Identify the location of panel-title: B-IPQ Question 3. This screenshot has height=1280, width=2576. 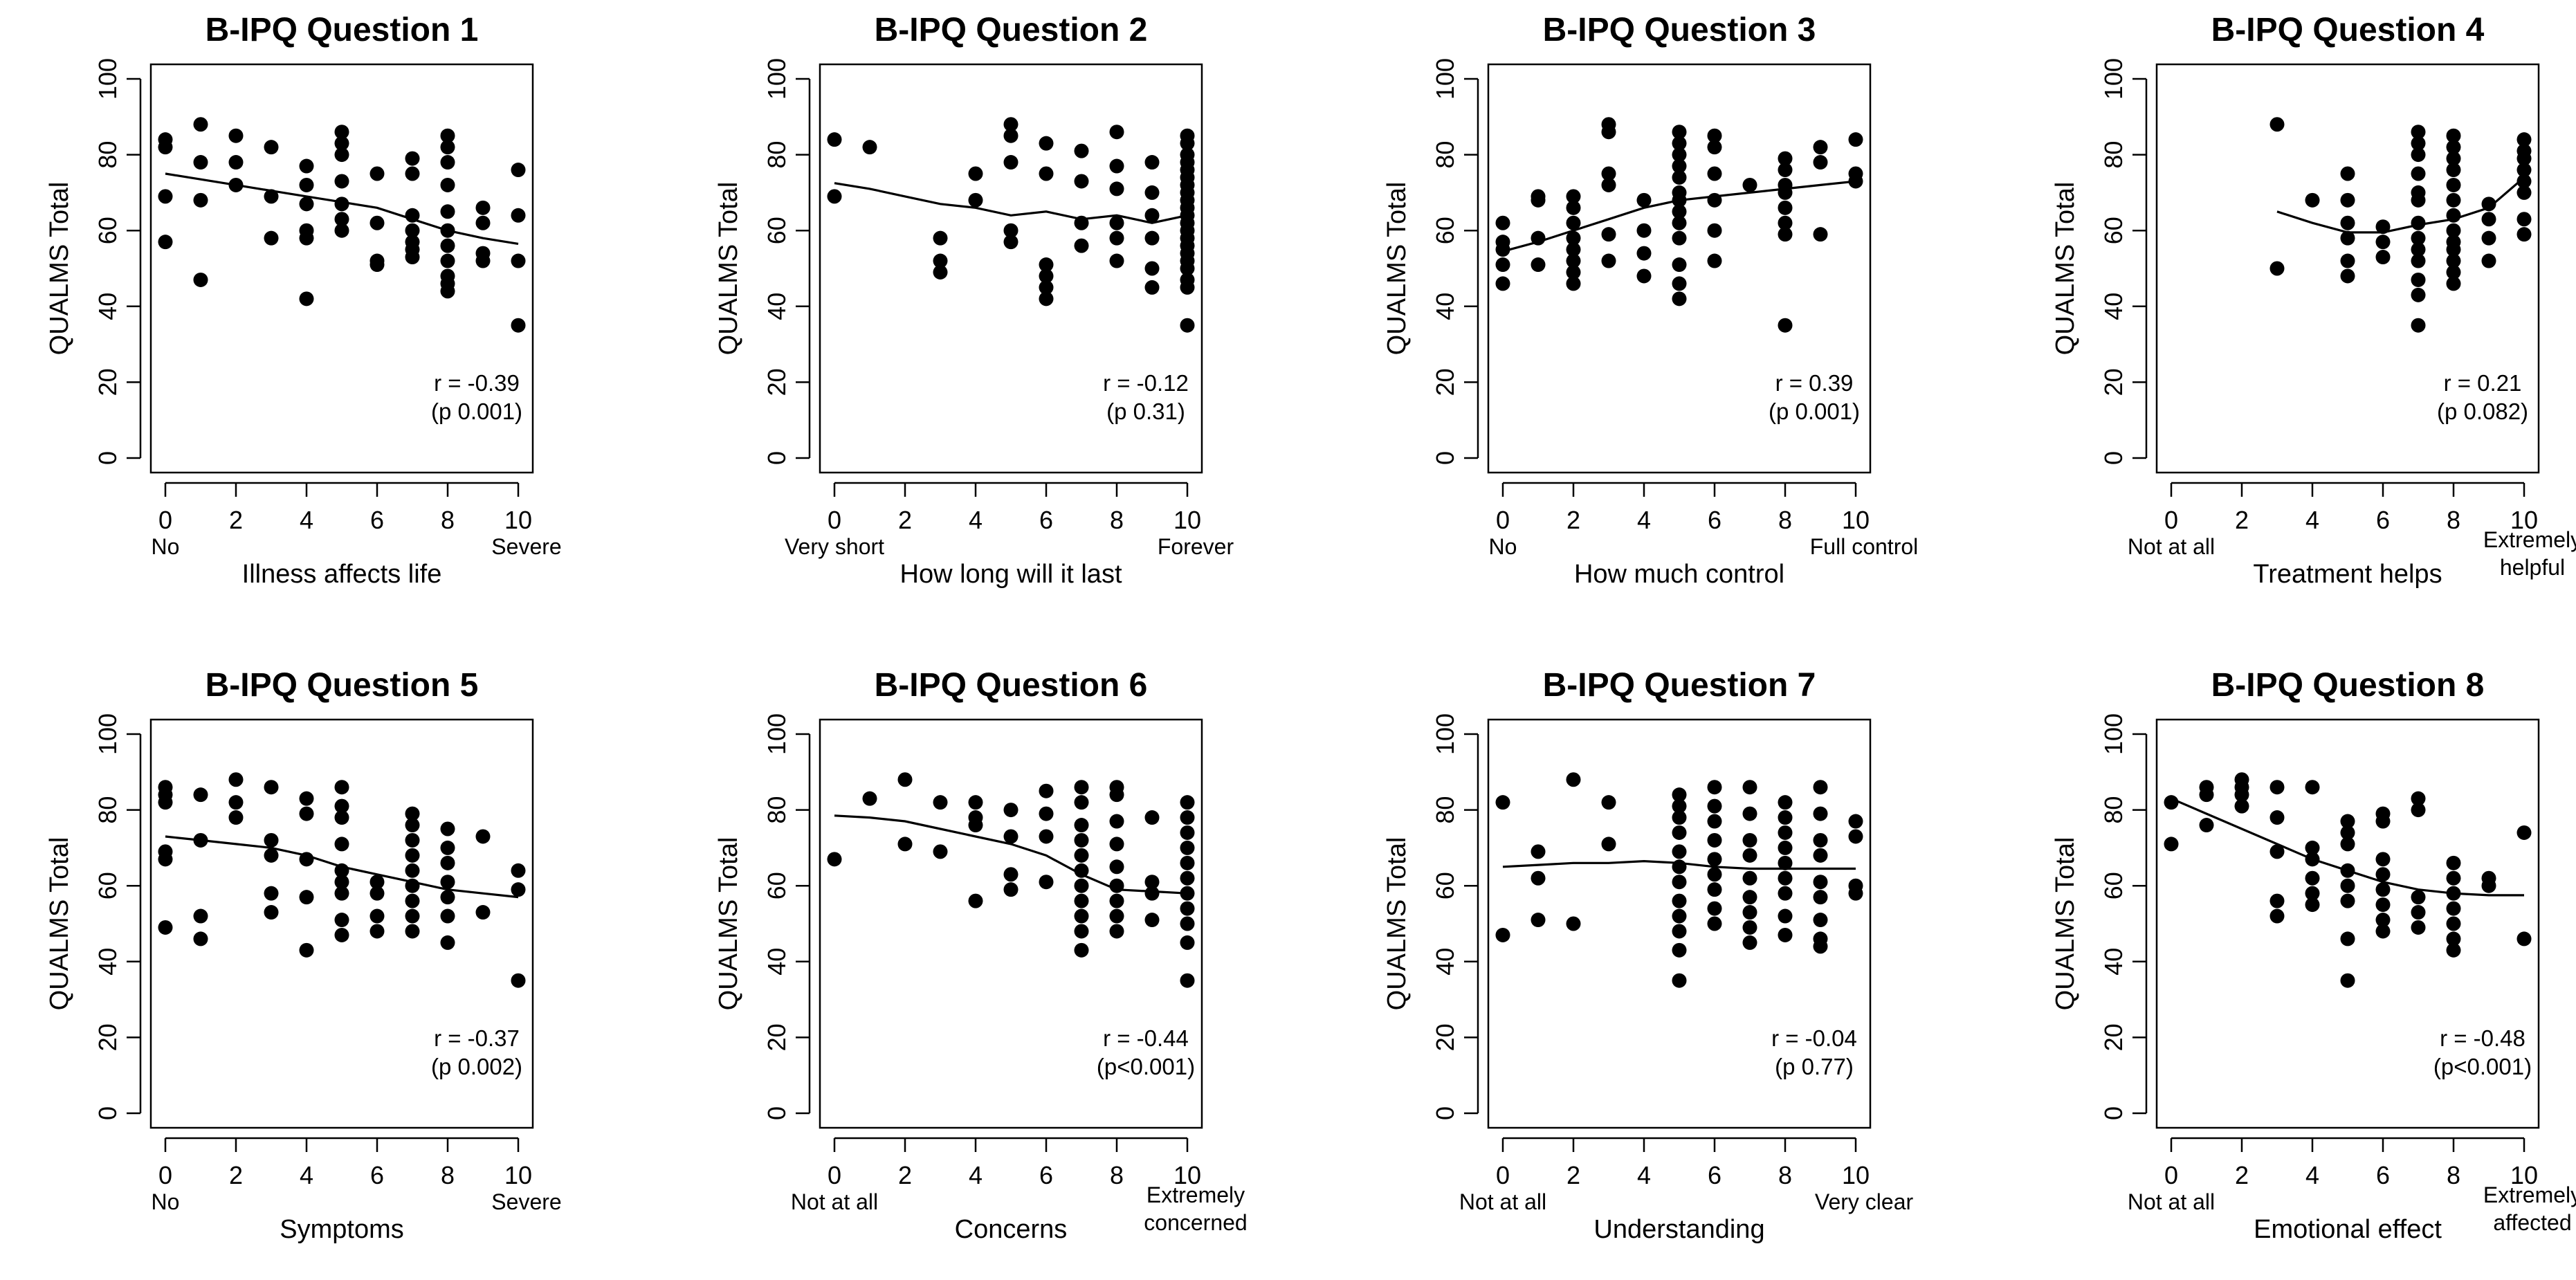
(1679, 30).